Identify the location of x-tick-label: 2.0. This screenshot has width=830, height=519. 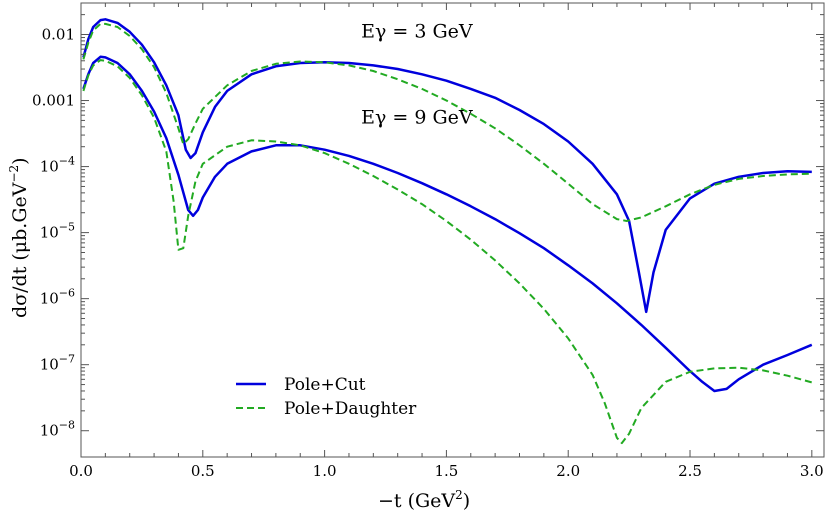
(568, 471).